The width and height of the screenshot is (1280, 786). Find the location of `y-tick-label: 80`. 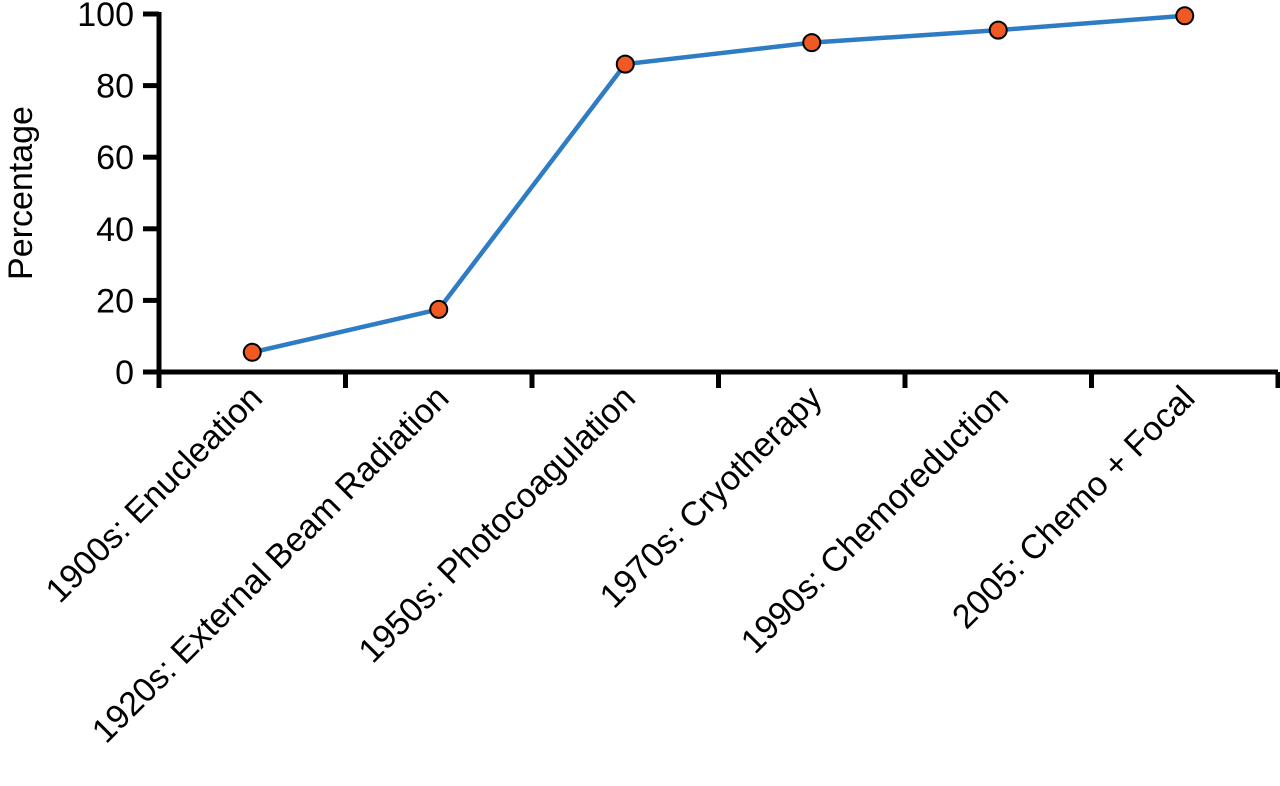

y-tick-label: 80 is located at coordinates (115, 87).